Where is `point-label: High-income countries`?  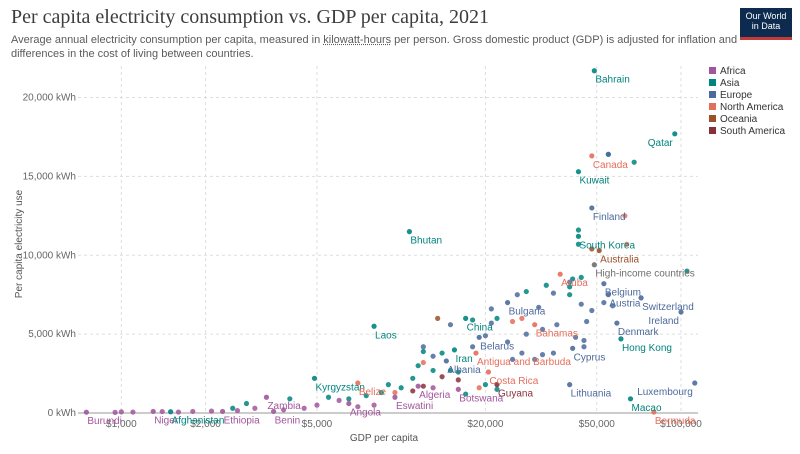 point-label: High-income countries is located at coordinates (645, 274).